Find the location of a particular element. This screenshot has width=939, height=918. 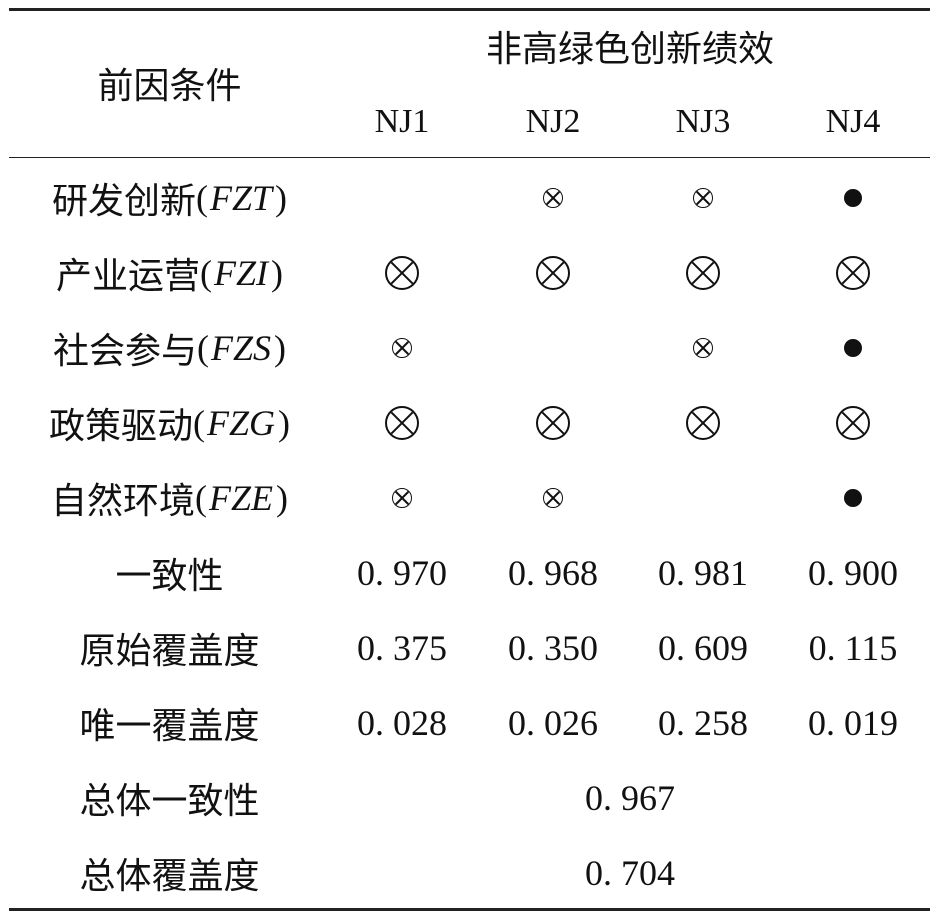

metric-value: 0. 026 is located at coordinates (553, 722).